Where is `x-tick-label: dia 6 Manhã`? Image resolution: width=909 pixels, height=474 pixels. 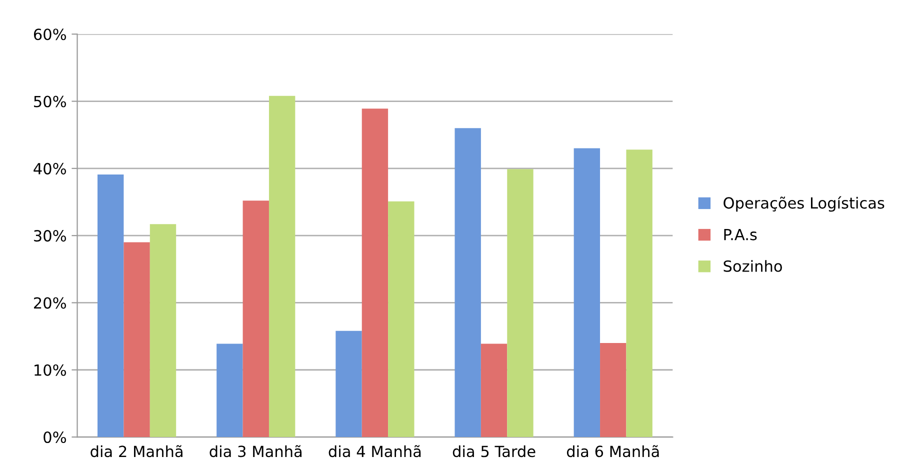
x-tick-label: dia 6 Manhã is located at coordinates (612, 451).